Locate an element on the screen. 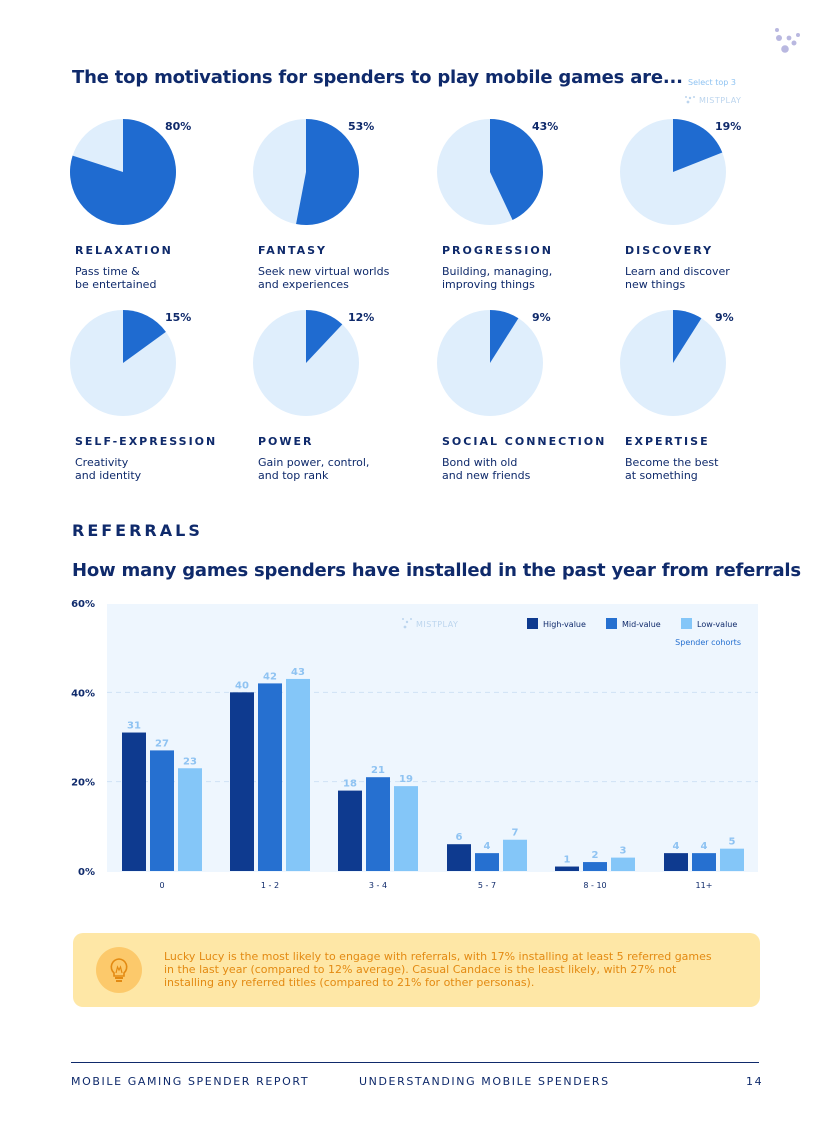  motivation-description: Learn and discover new things is located at coordinates (677, 278).